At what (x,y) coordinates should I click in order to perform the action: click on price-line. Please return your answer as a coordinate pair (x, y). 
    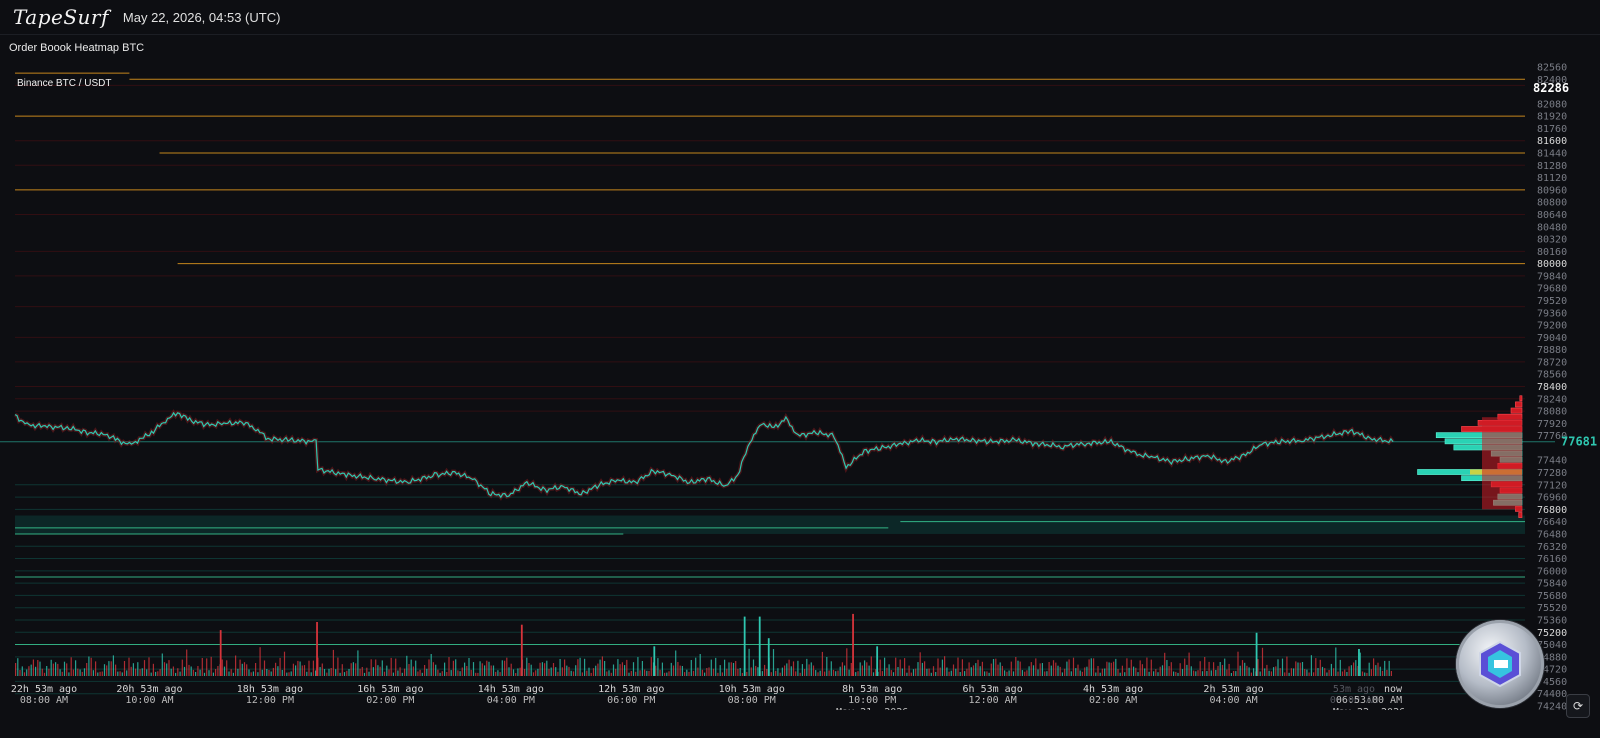
    Looking at the image, I should click on (704, 455).